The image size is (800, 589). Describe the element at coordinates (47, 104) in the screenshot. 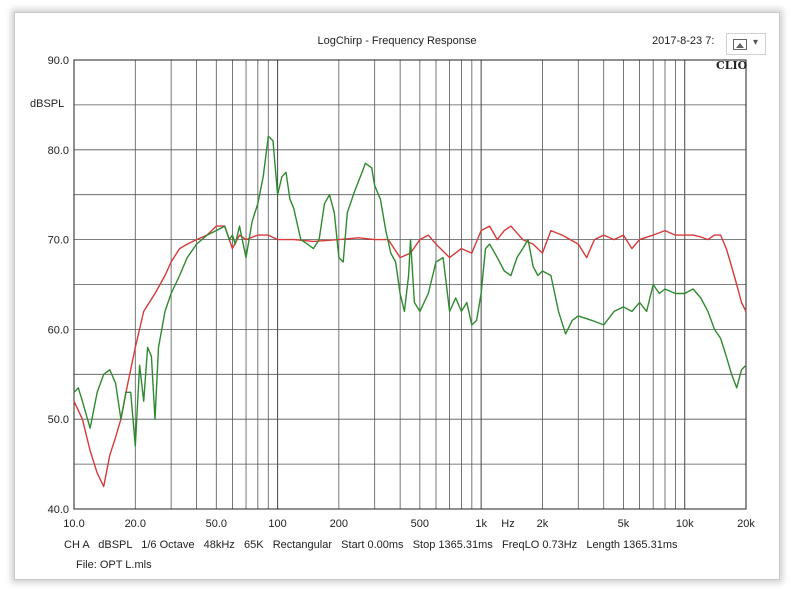

I see `y-axis-unit-label: dBSPL` at that location.